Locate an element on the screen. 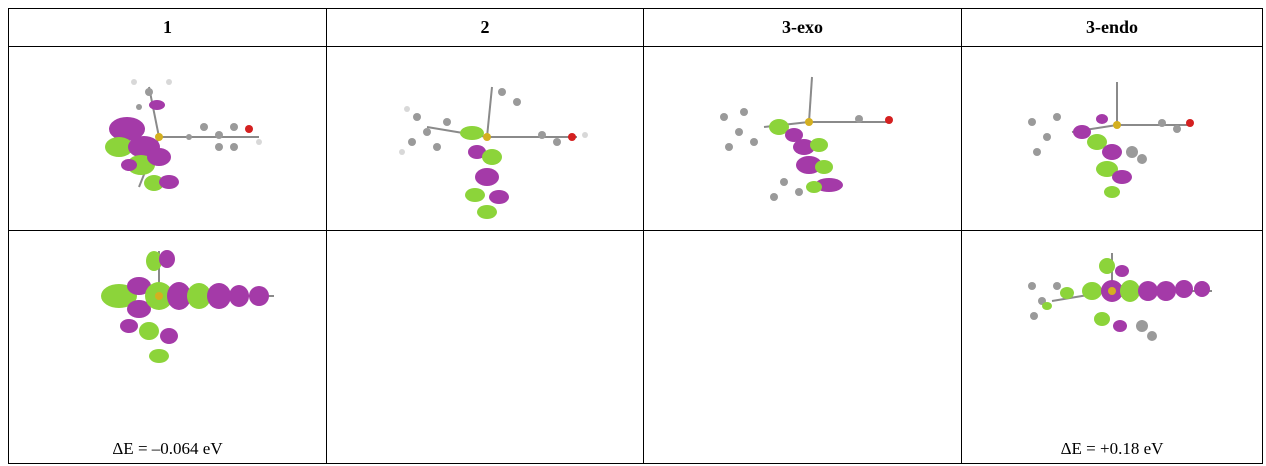  header-1: 1 is located at coordinates (167, 27).